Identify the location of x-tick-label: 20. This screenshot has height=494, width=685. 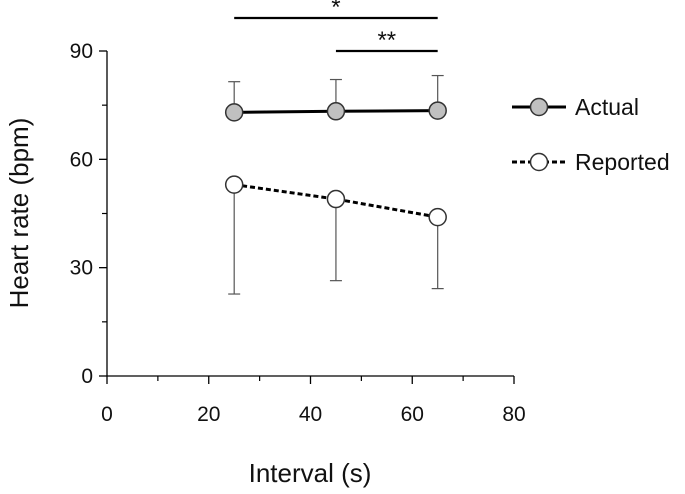
(208, 414).